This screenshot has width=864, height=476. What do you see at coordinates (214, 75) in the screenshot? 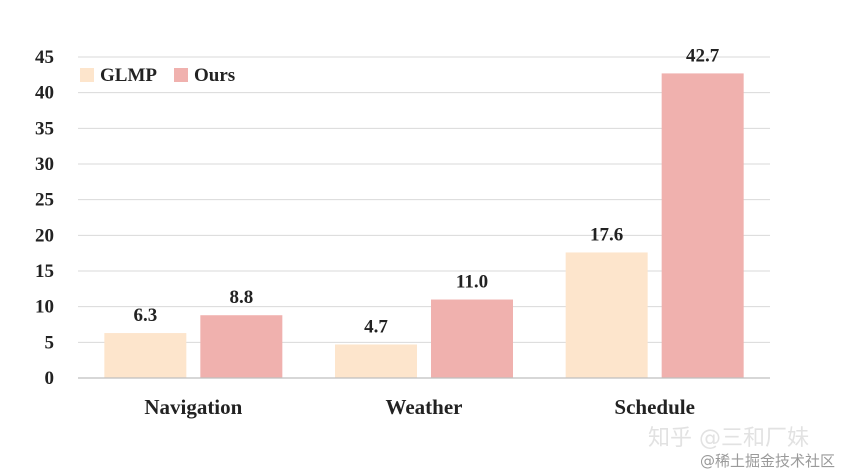
I see `legend-label-ours: Ours` at bounding box center [214, 75].